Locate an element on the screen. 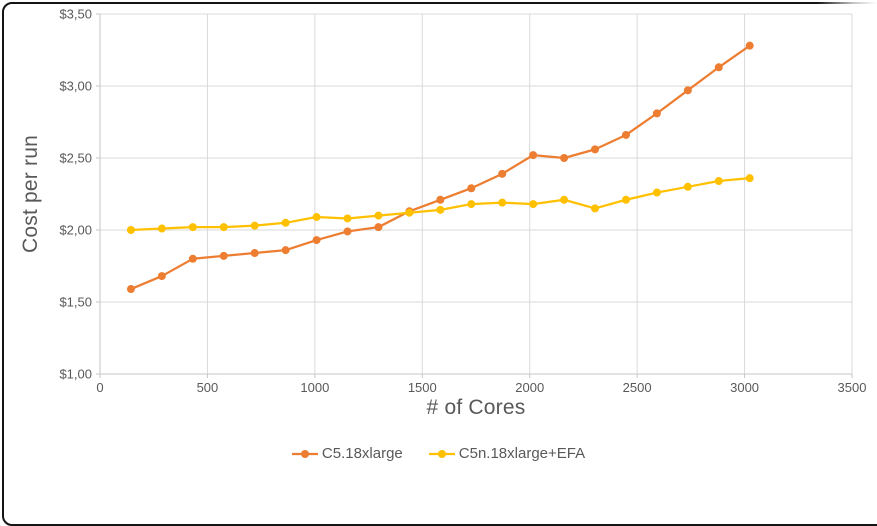  legend-marker-c5n-18xlarge-efa is located at coordinates (441, 453).